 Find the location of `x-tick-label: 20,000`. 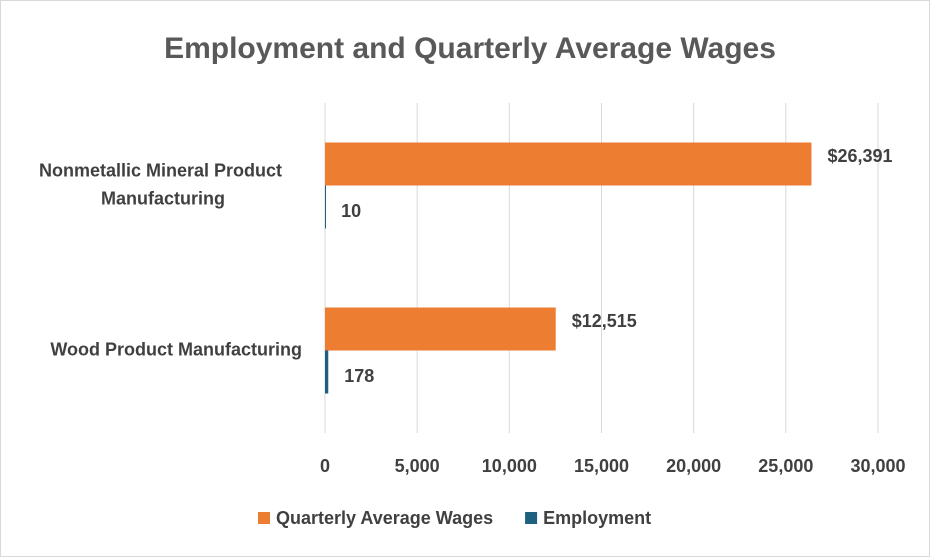

x-tick-label: 20,000 is located at coordinates (693, 466).